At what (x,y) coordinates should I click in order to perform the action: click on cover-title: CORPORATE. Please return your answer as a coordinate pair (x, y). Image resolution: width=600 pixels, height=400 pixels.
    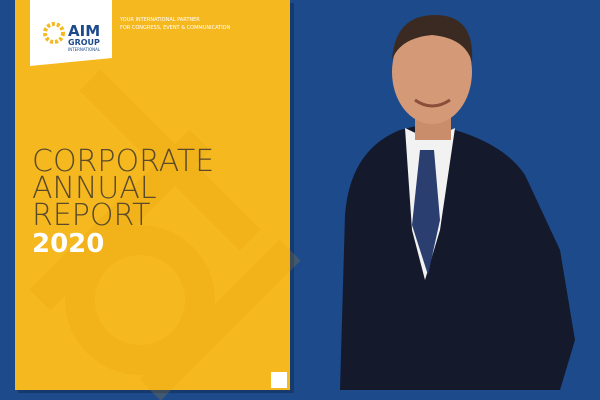
    Looking at the image, I should click on (123, 161).